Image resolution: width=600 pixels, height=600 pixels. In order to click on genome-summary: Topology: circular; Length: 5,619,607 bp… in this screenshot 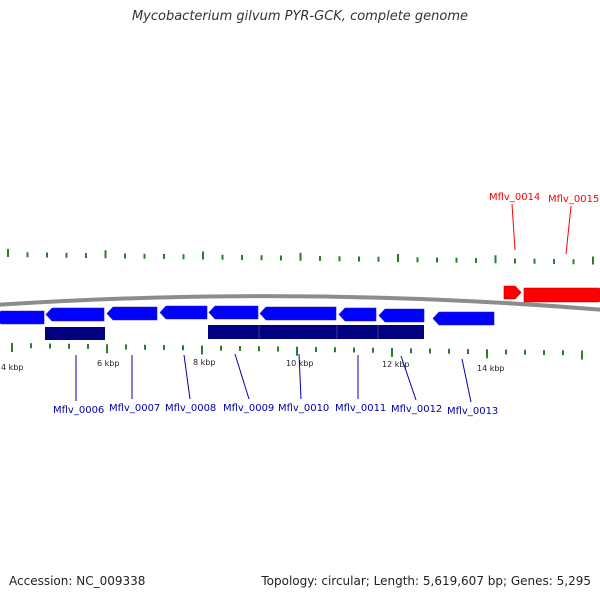, I will do `click(426, 581)`.